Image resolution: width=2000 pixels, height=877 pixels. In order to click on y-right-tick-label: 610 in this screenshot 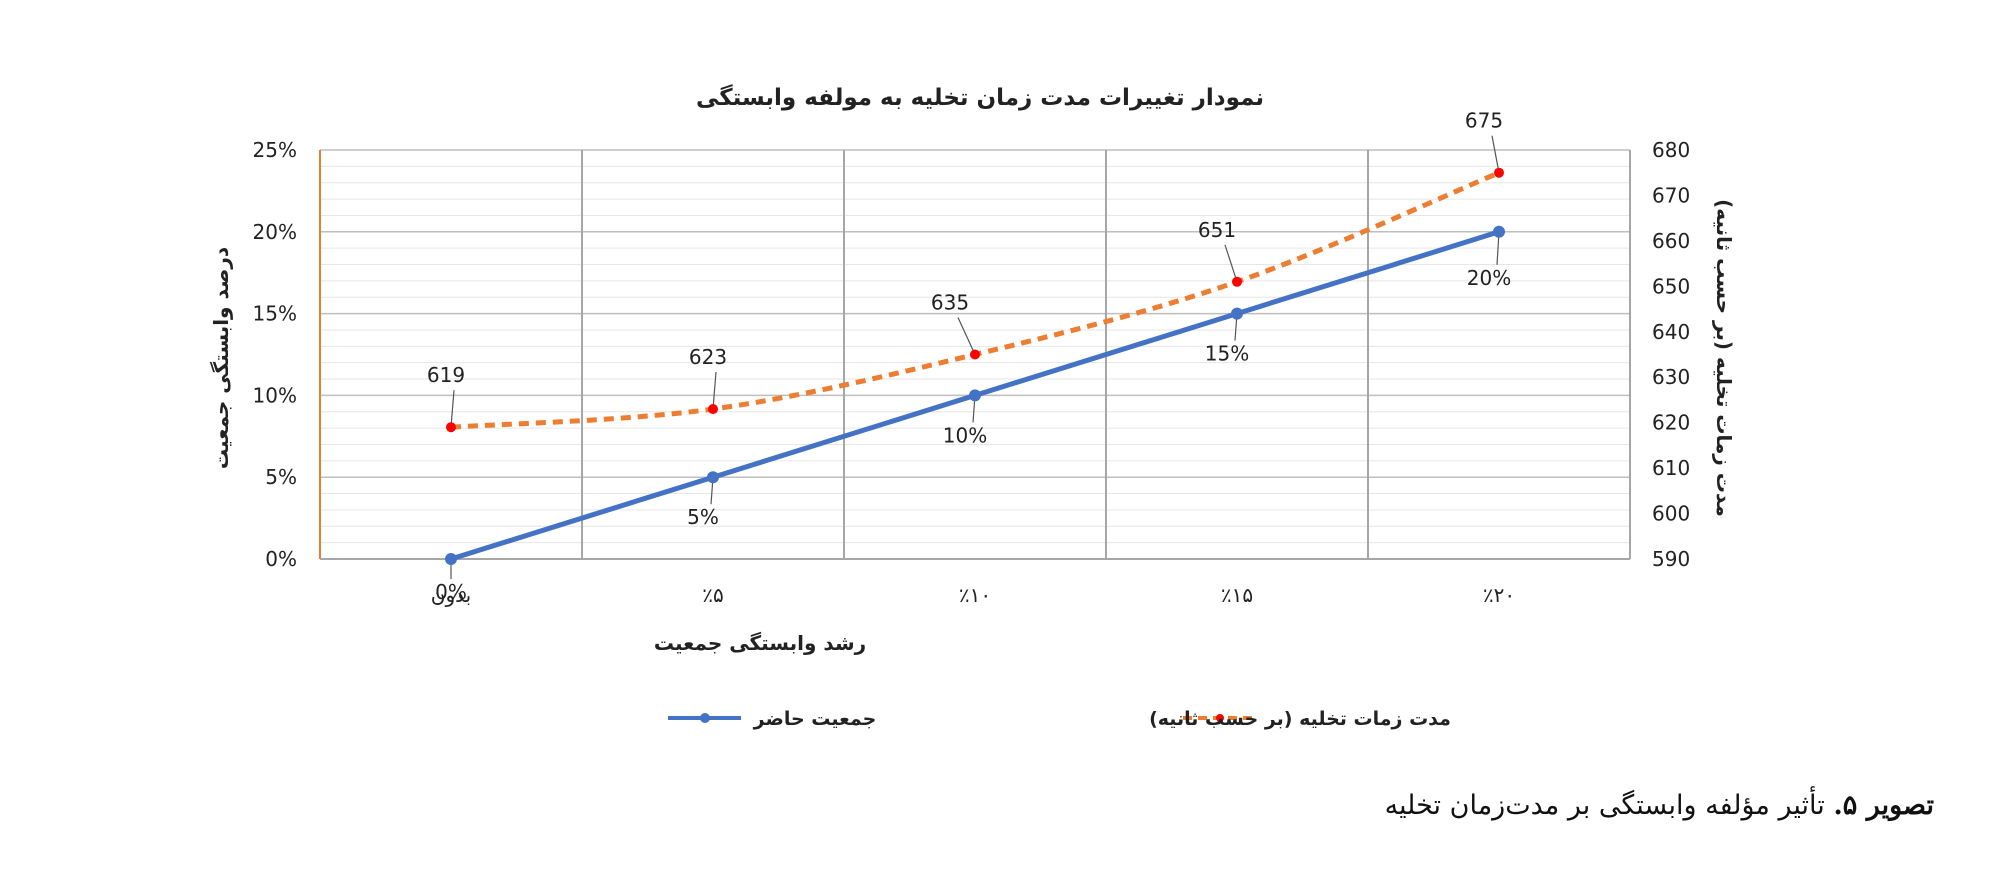, I will do `click(1671, 468)`.